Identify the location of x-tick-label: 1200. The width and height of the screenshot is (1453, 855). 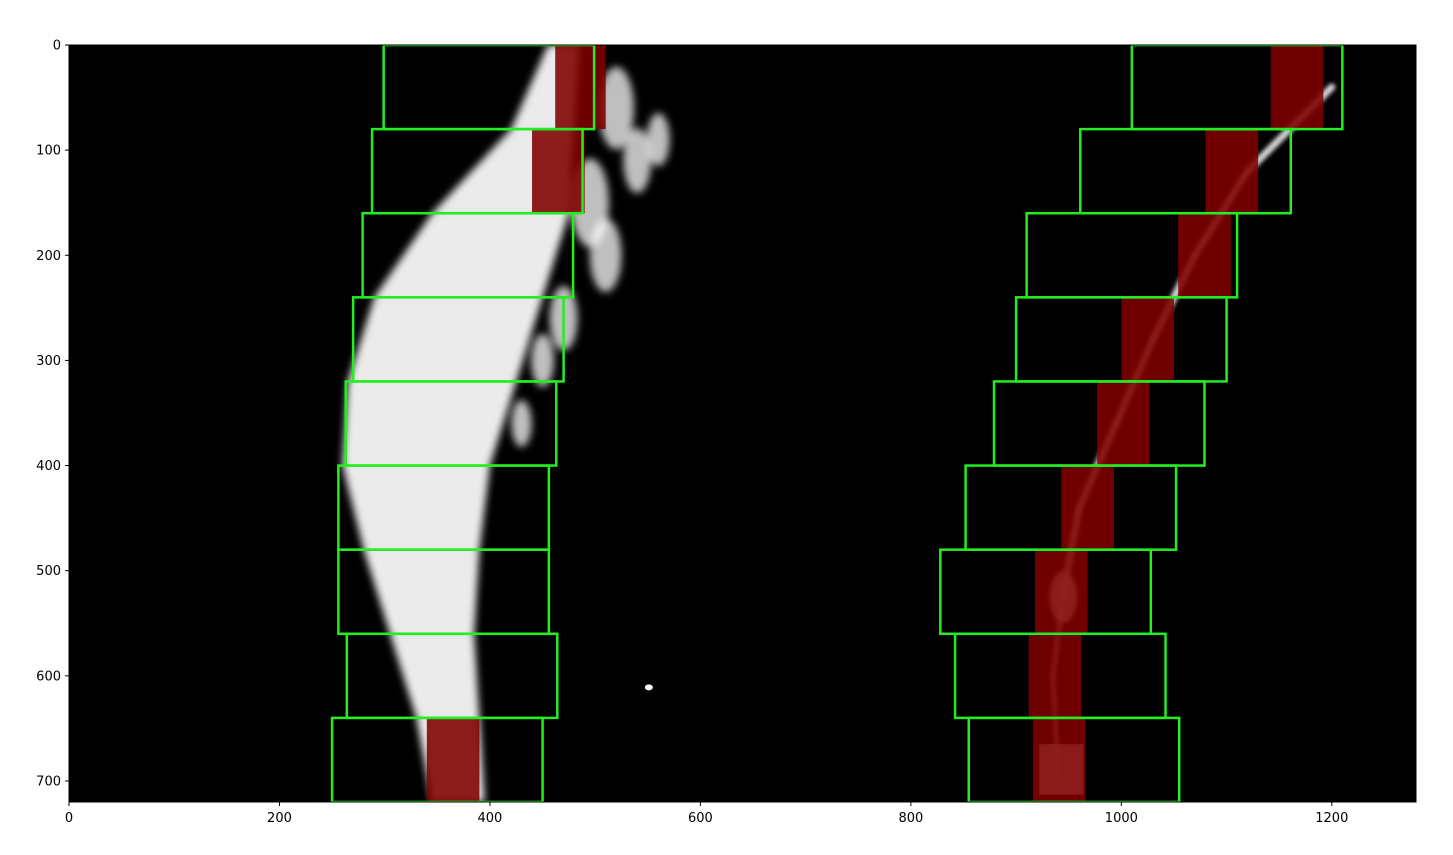
(1331, 818).